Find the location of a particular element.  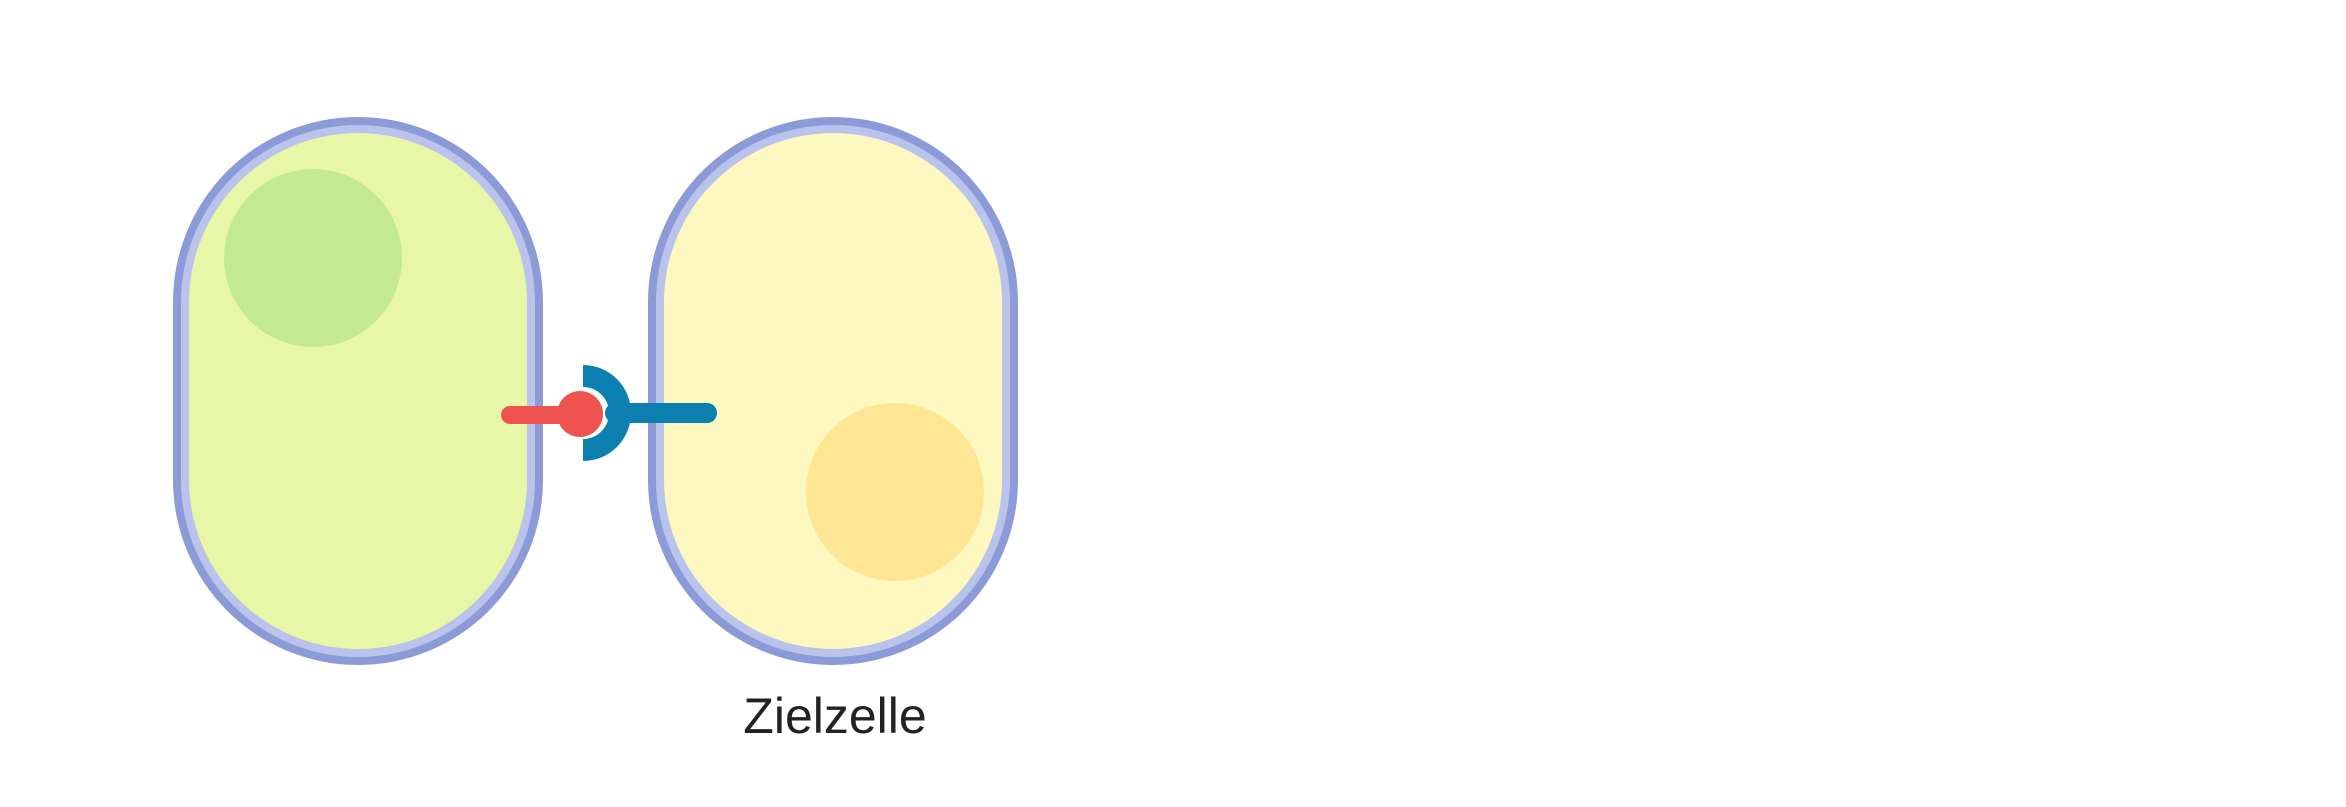

ligand is located at coordinates (552, 414).